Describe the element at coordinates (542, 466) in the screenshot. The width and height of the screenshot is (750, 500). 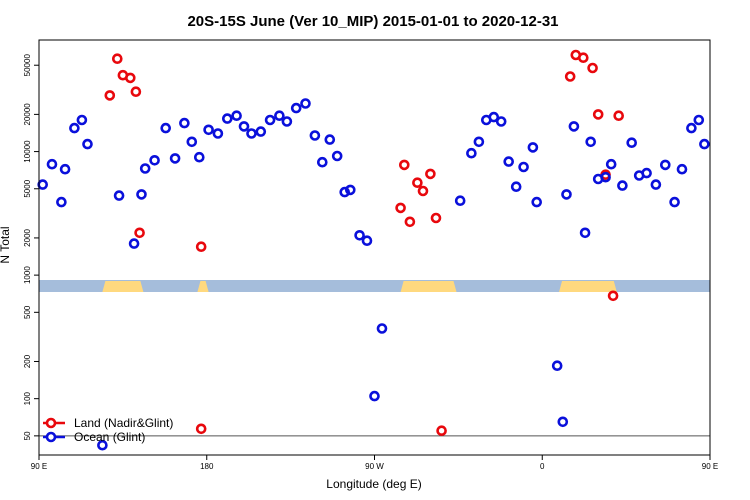
I see `x-tick-label: 0` at that location.